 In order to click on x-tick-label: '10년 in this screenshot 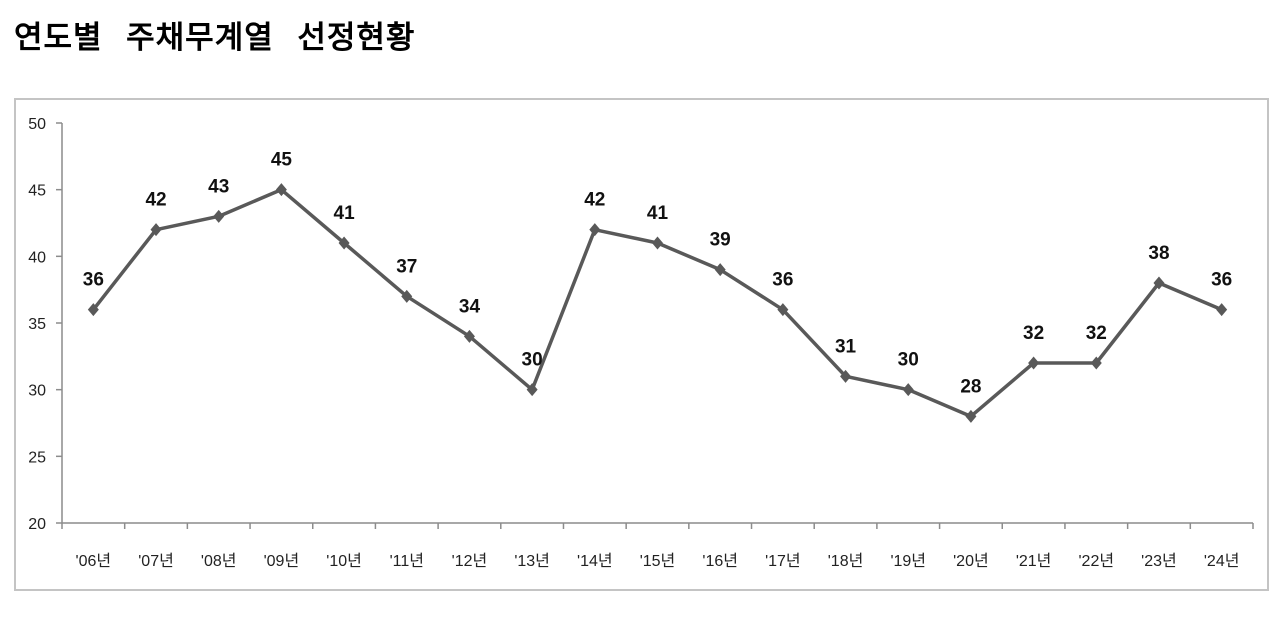, I will do `click(344, 561)`.